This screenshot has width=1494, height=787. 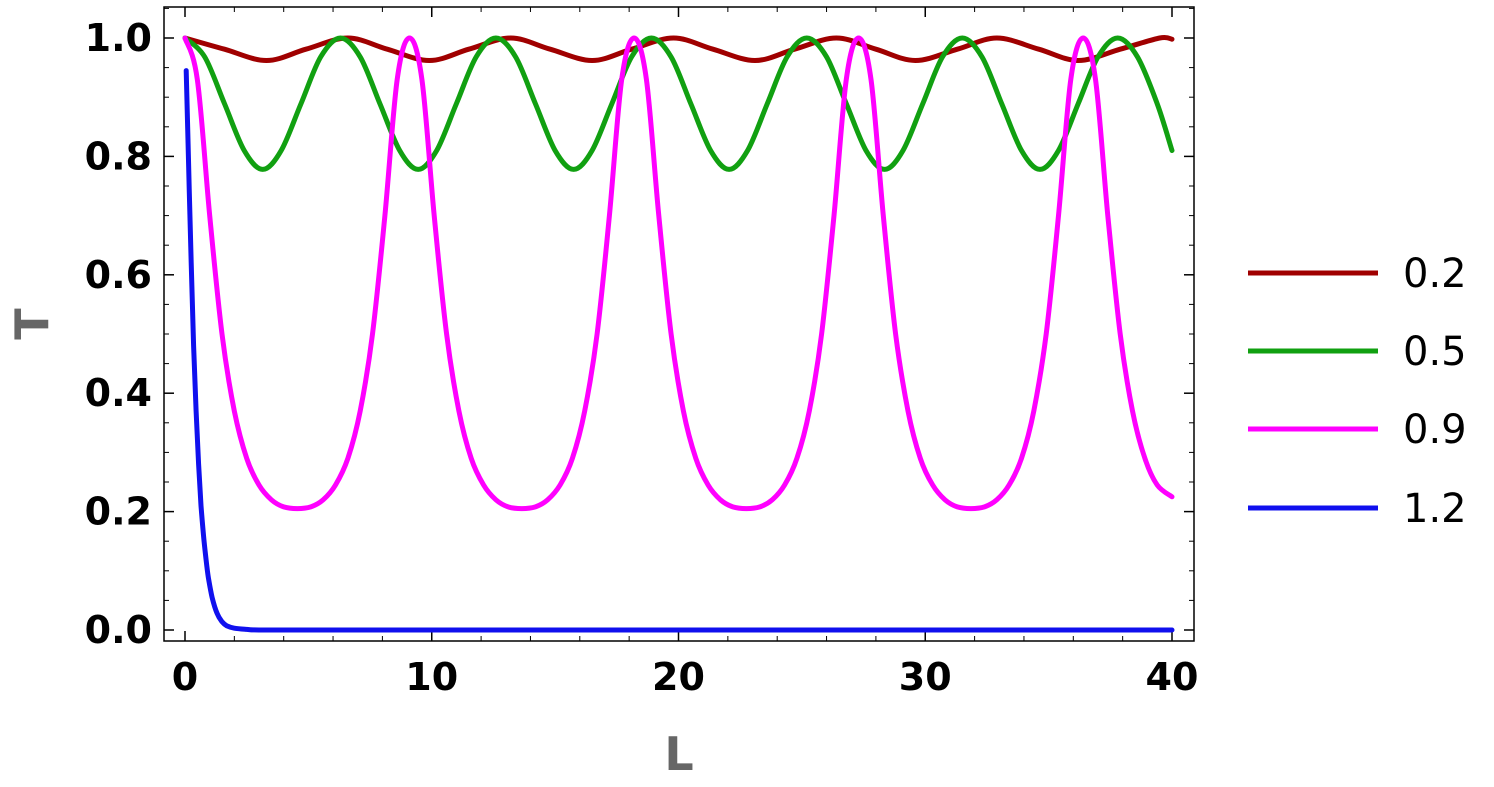 I want to click on legend-label: 0.2, so click(x=1435, y=274).